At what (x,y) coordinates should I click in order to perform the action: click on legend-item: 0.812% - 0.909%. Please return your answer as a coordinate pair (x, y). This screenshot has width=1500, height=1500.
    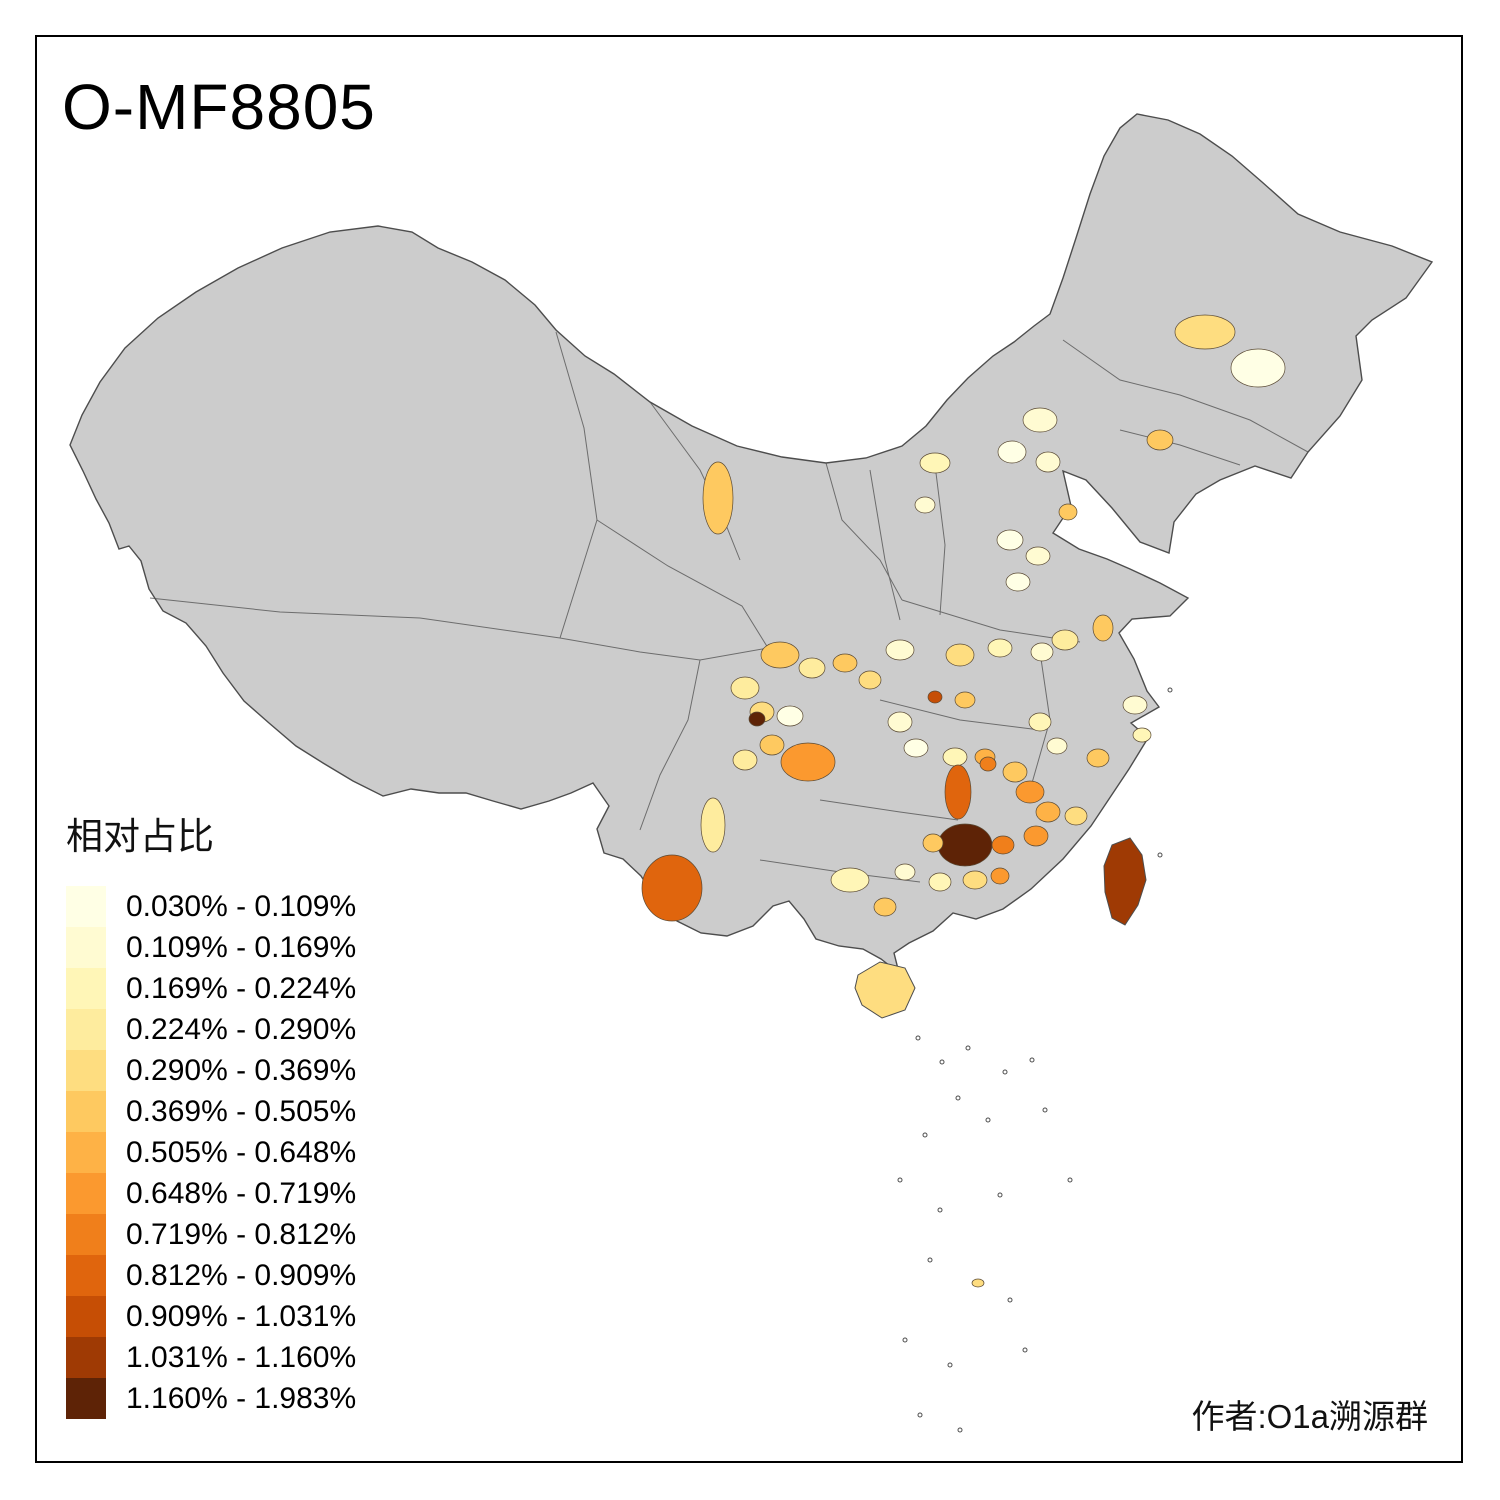
    Looking at the image, I should click on (276, 1275).